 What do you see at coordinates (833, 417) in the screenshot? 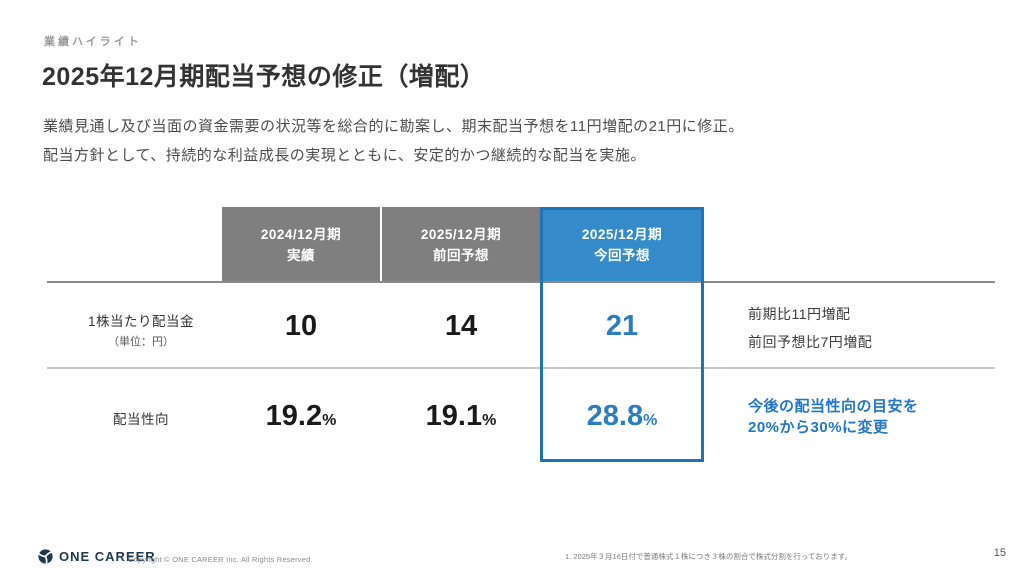
I see `note-payout-ratio: 今後の配当性向の目安を 20%から30%に変更` at bounding box center [833, 417].